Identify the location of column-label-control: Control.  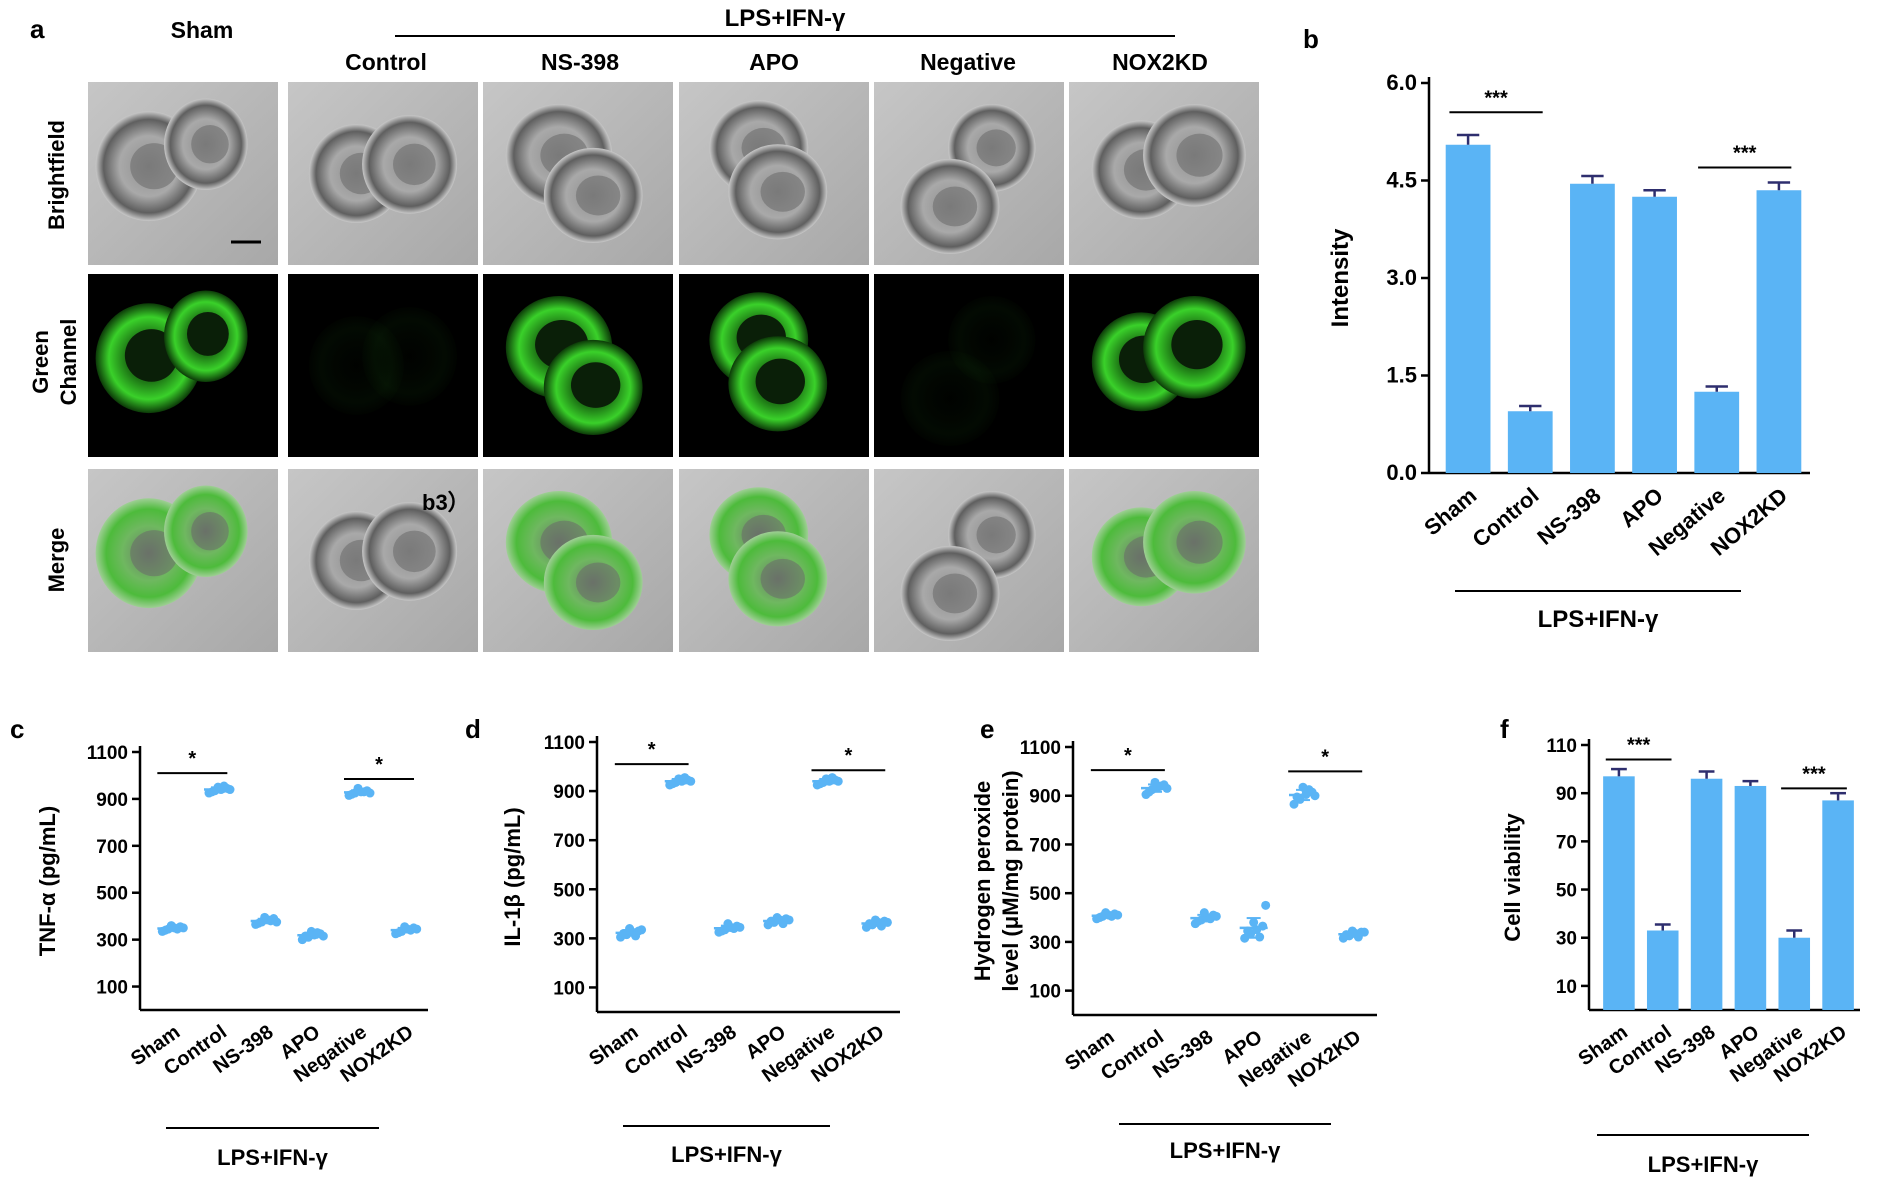
(386, 62).